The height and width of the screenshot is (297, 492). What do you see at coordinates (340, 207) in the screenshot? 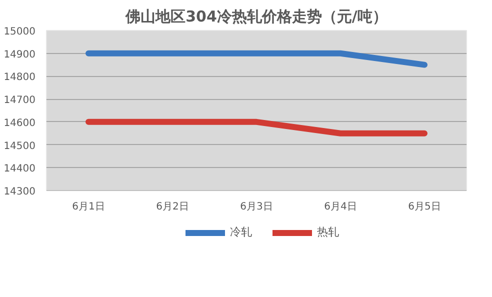
I see `x-tick-label: 6月4日` at bounding box center [340, 207].